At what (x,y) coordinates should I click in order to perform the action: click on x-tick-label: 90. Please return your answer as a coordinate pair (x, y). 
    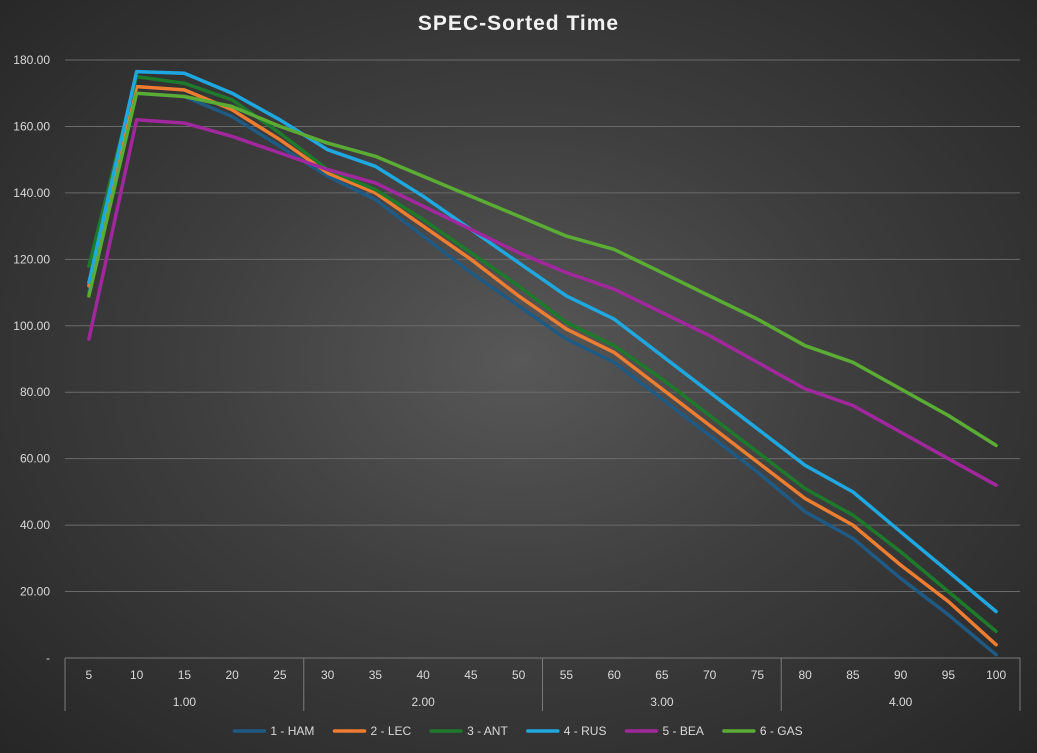
    Looking at the image, I should click on (901, 675).